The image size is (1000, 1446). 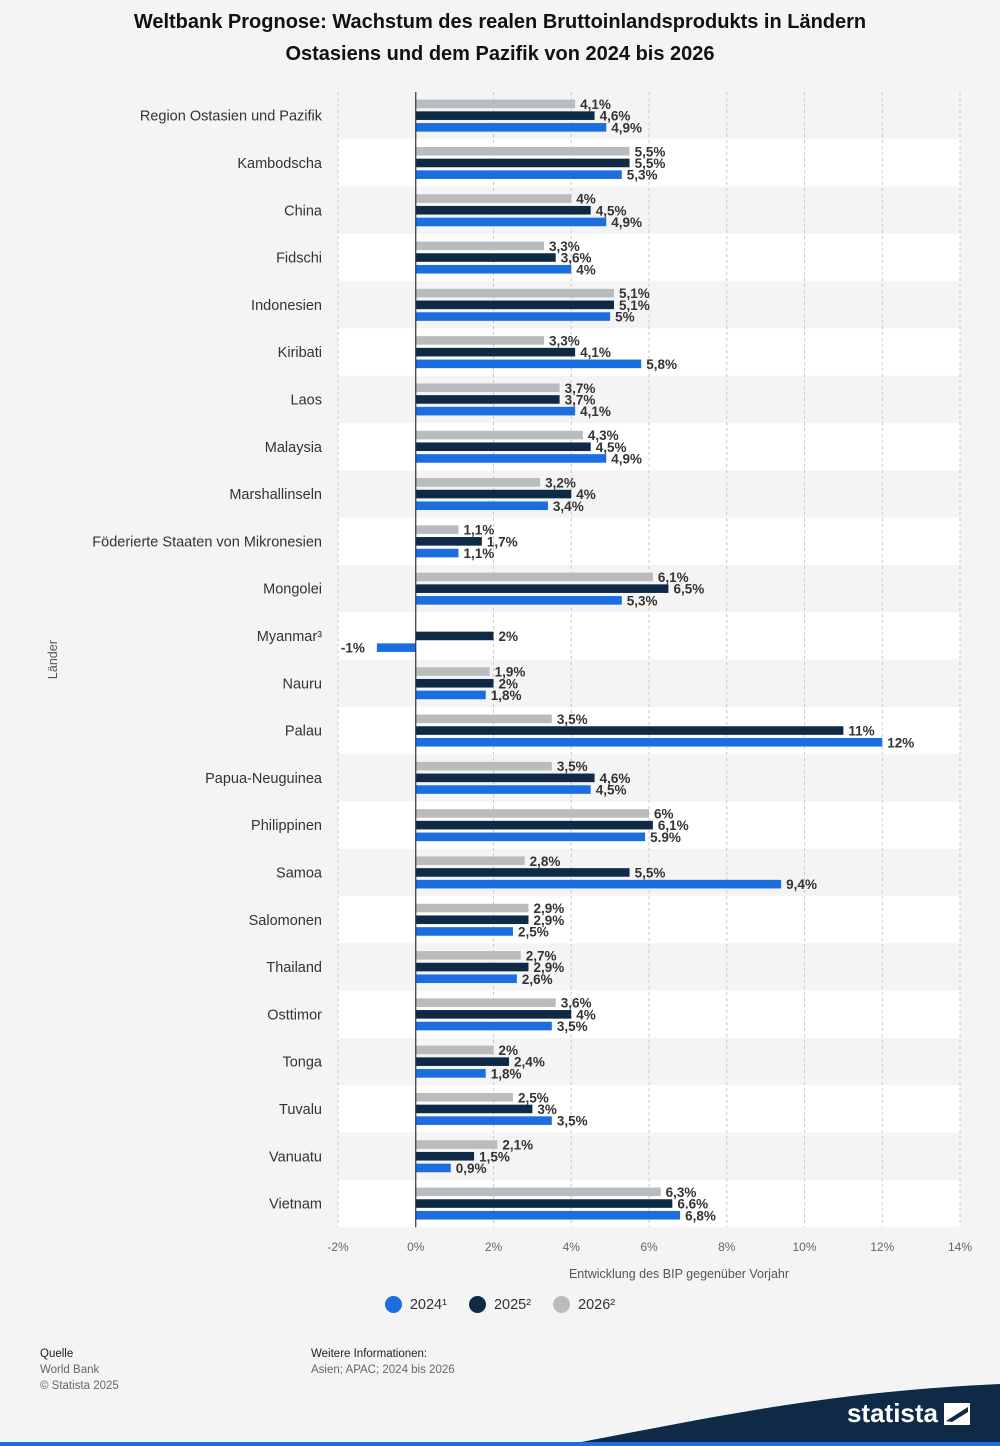 What do you see at coordinates (892, 1413) in the screenshot?
I see `statista-logo: statista` at bounding box center [892, 1413].